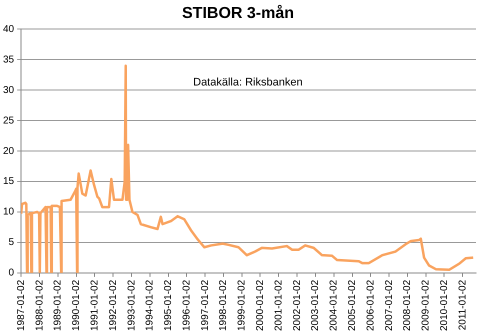 Image resolution: width=478 pixels, height=334 pixels. Describe the element at coordinates (242, 305) in the screenshot. I see `x-tick-label: 1999-01-02` at that location.